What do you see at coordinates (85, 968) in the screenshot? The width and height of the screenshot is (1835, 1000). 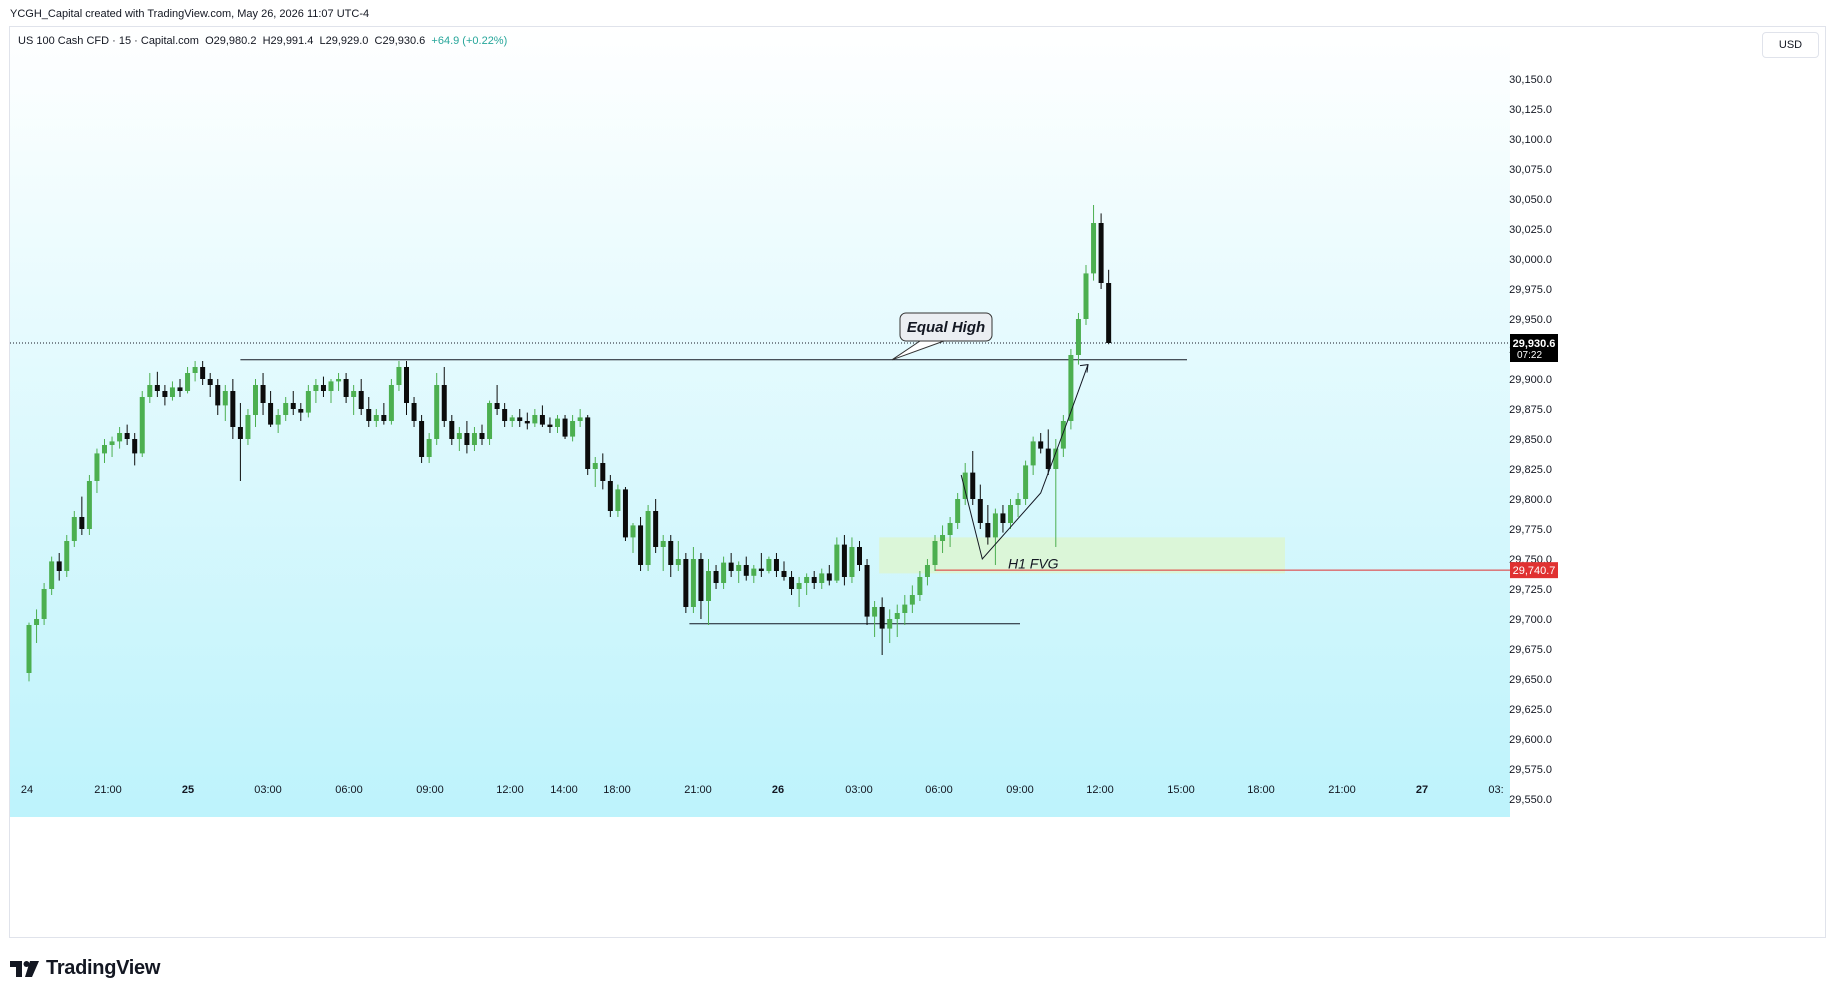 I see `tradingview-logo: TradingView` at bounding box center [85, 968].